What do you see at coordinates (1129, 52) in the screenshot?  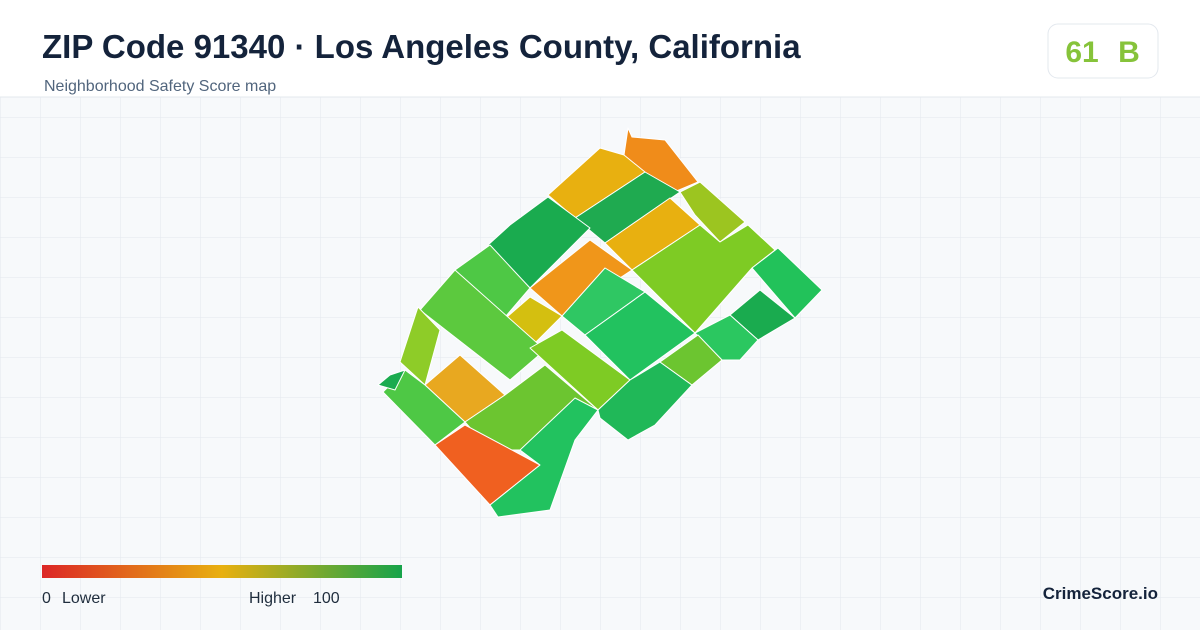 I see `grade: B` at bounding box center [1129, 52].